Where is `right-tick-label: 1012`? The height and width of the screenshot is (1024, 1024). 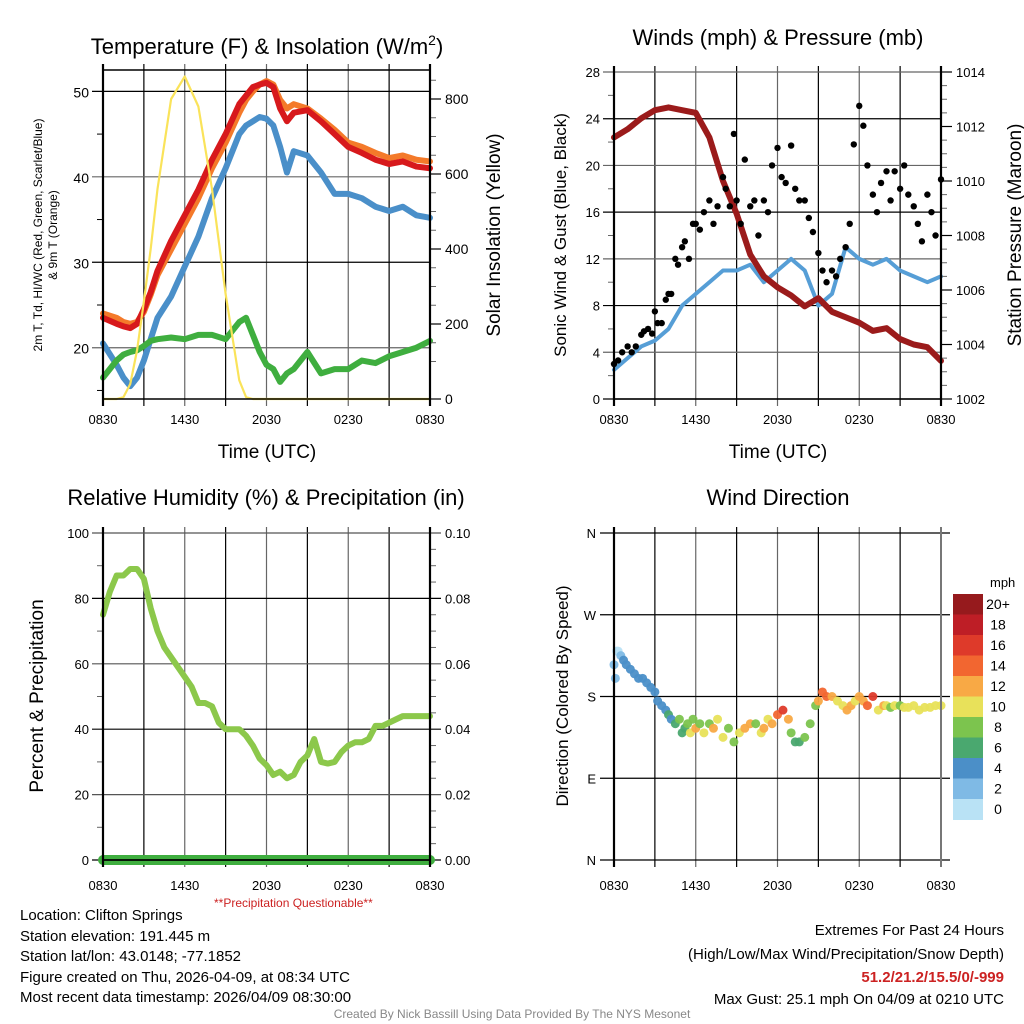 right-tick-label: 1012 is located at coordinates (970, 127).